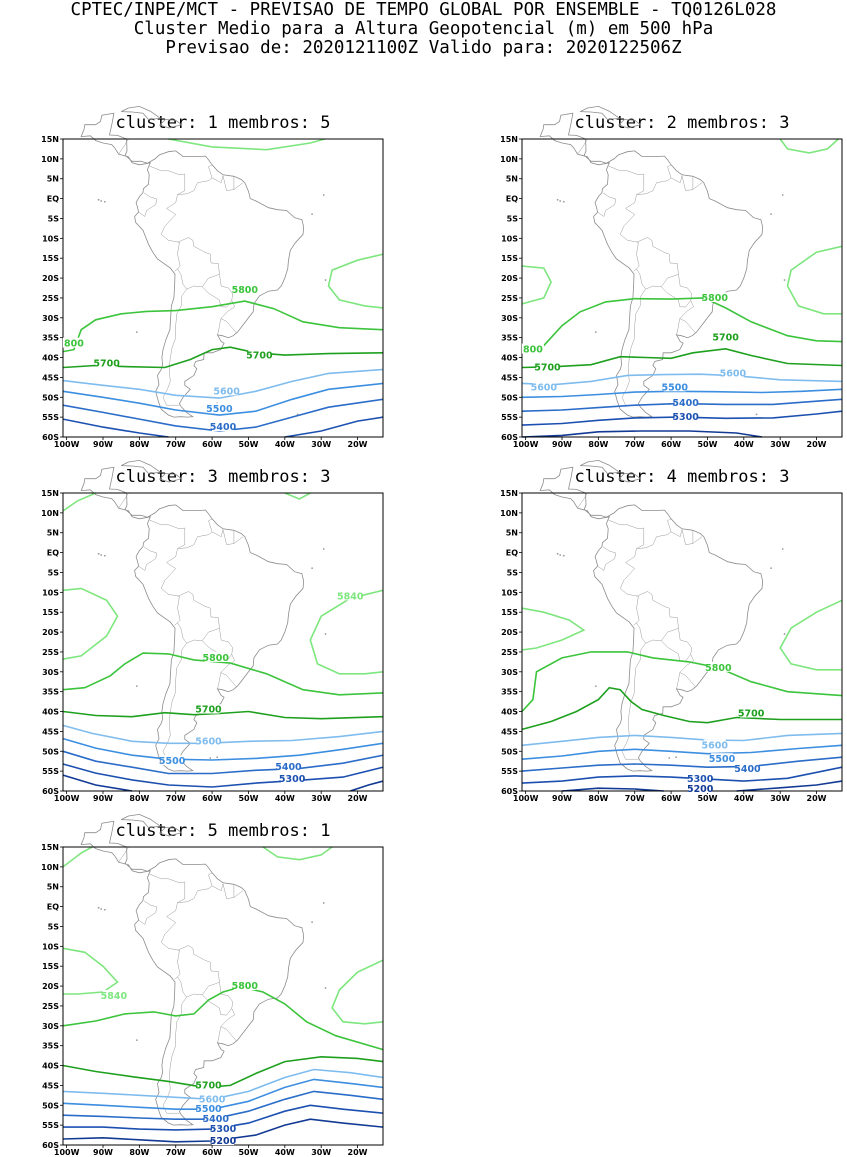 The image size is (847, 1157). I want to click on contour-labels: 5800 800 5700 5700 5600 5600 5500 5400 5300, so click(634, 357).